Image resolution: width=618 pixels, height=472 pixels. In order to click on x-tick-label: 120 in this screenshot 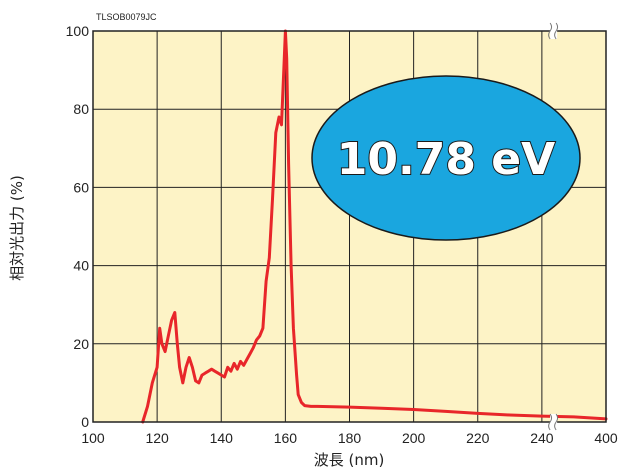, I will do `click(157, 438)`.